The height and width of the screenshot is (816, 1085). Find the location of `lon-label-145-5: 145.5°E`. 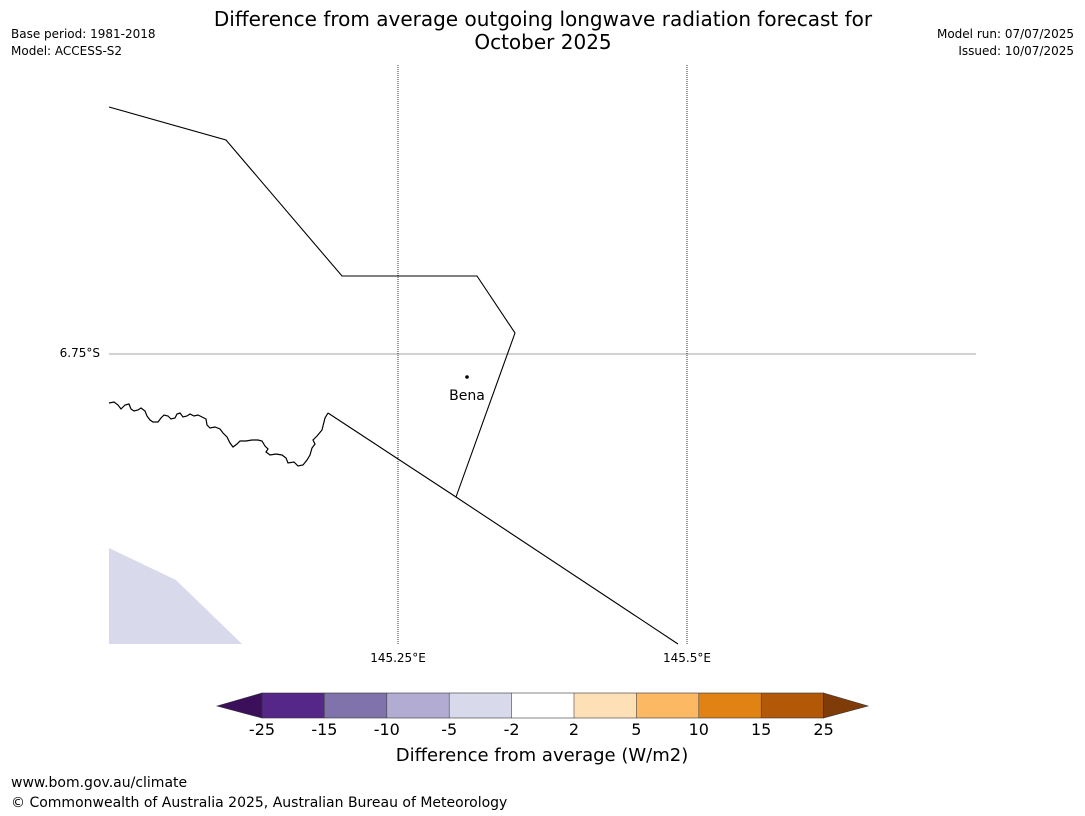

lon-label-145-5: 145.5°E is located at coordinates (687, 658).